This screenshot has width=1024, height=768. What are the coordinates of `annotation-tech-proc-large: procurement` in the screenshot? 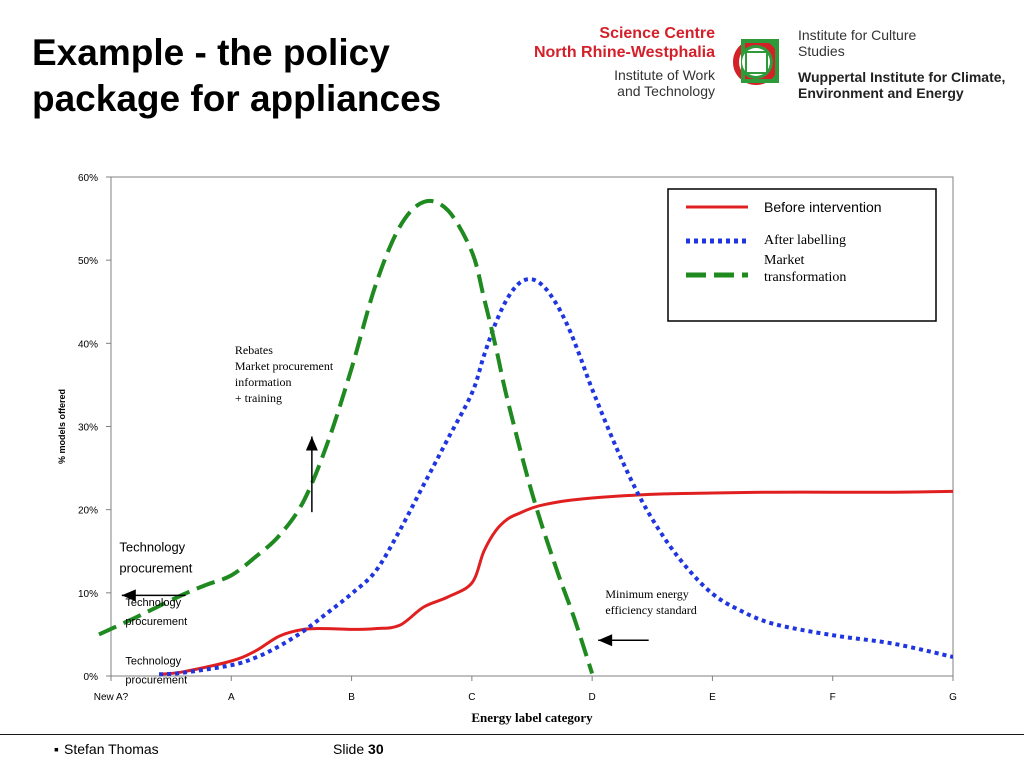 It's located at (155, 567).